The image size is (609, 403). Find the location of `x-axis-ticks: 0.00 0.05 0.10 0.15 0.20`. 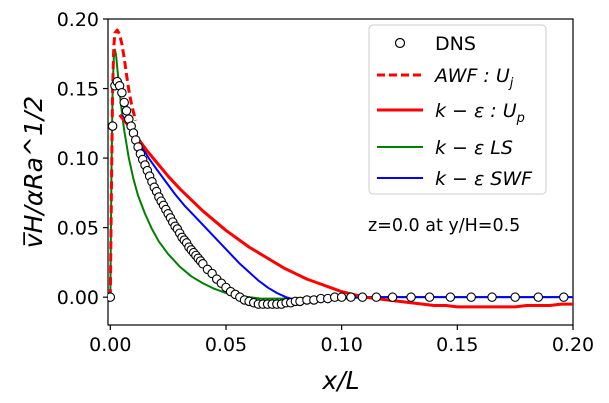

x-axis-ticks: 0.00 0.05 0.10 0.15 0.20 is located at coordinates (341, 340).